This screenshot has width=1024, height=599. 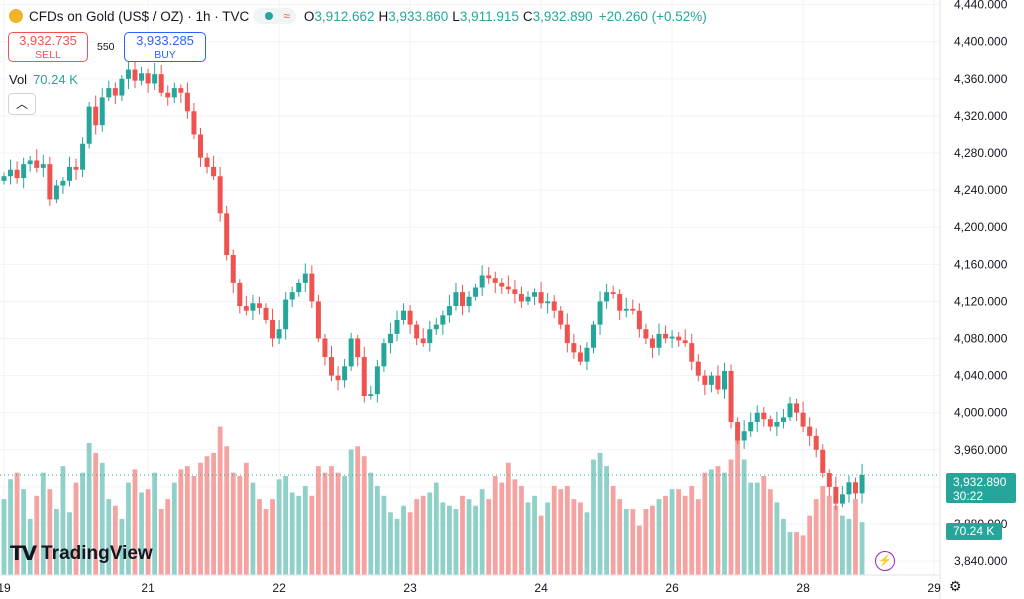 What do you see at coordinates (269, 16) in the screenshot?
I see `market-status-dot-icon` at bounding box center [269, 16].